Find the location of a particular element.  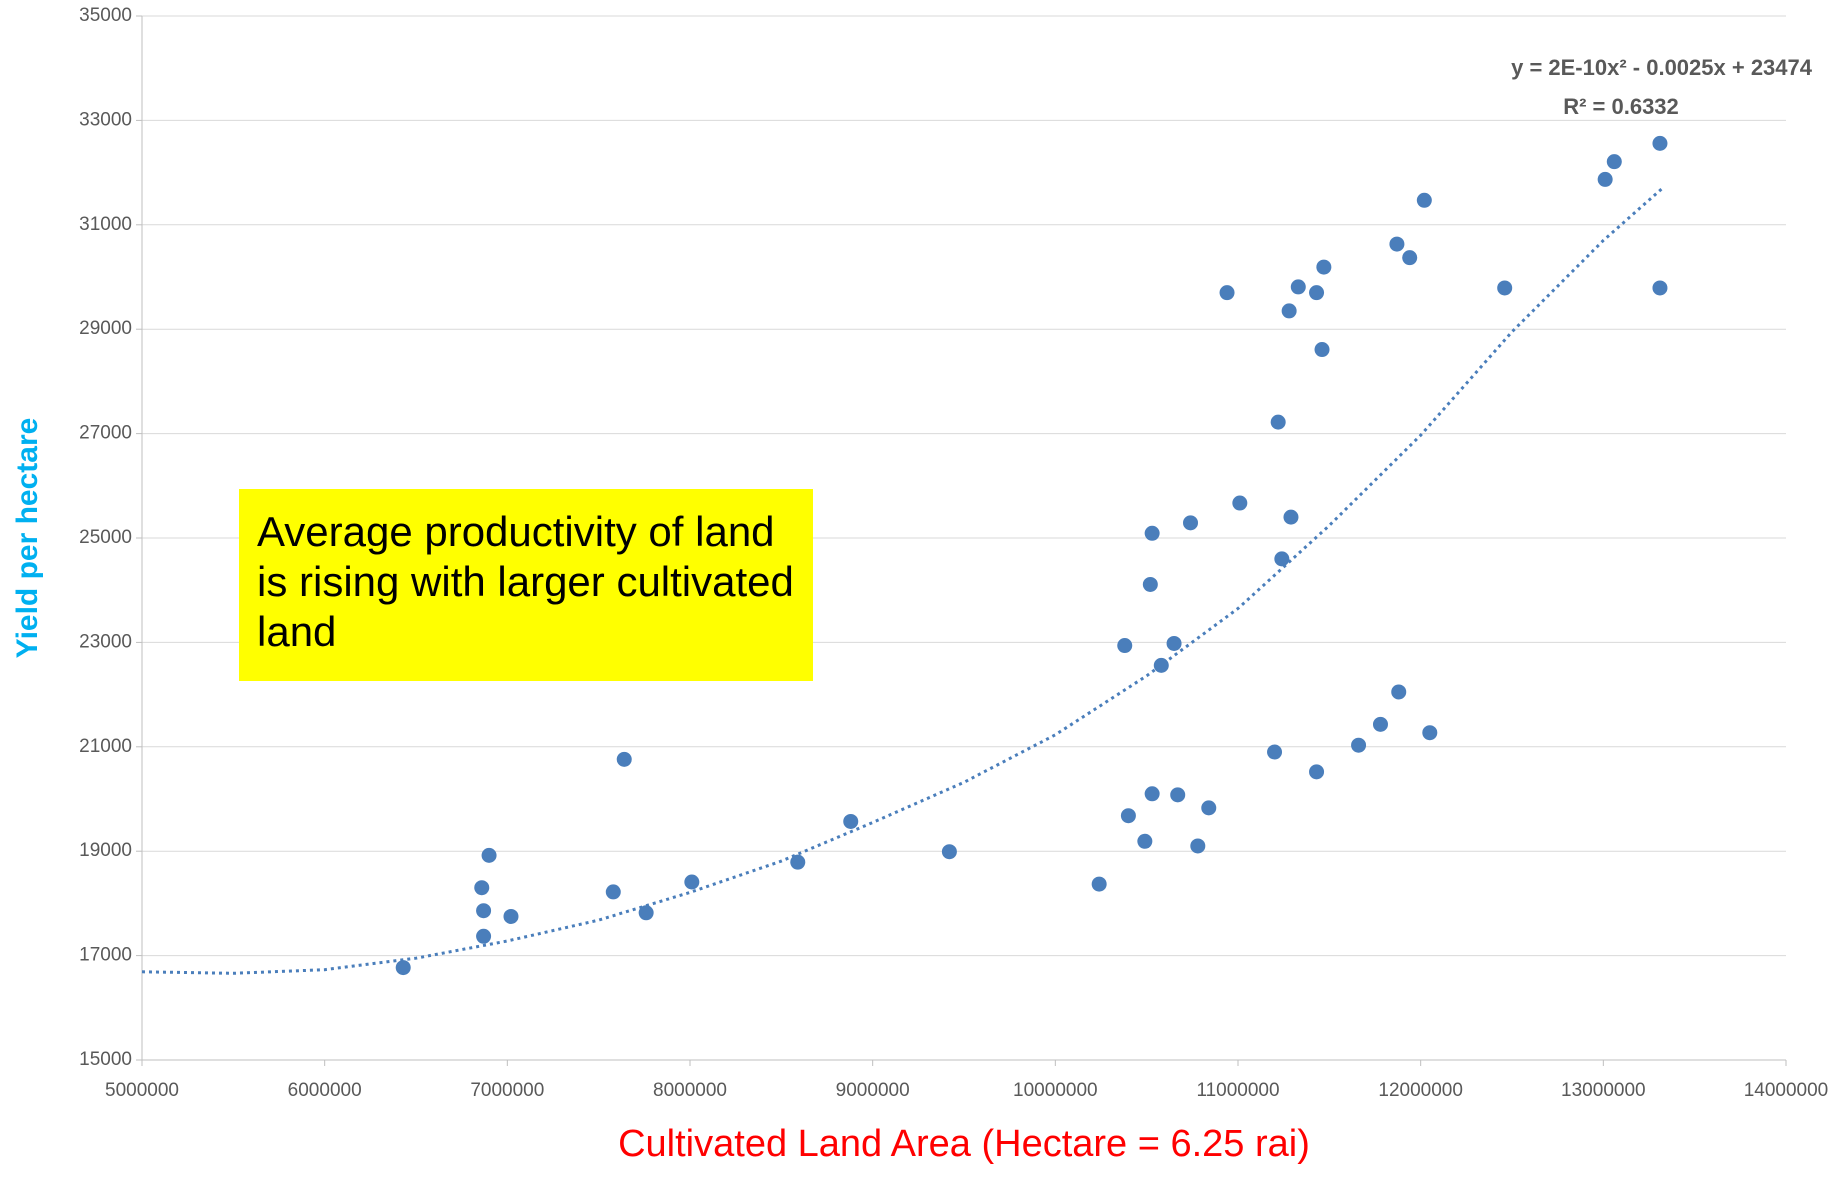

y-tick-label: 15000 is located at coordinates (105, 1059).